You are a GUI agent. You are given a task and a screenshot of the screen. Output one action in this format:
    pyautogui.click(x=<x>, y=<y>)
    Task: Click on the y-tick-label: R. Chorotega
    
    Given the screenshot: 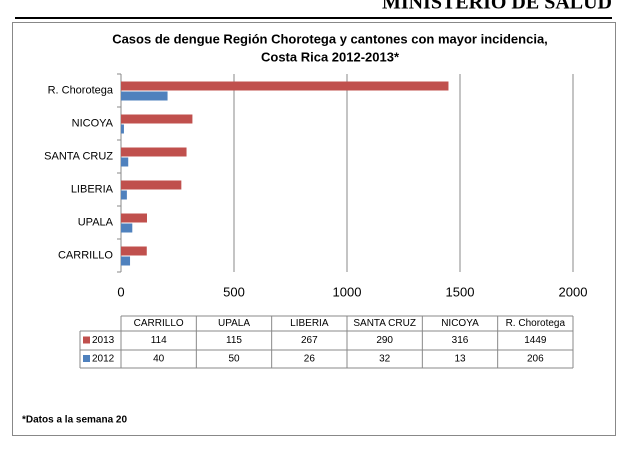 What is the action you would take?
    pyautogui.click(x=81, y=90)
    